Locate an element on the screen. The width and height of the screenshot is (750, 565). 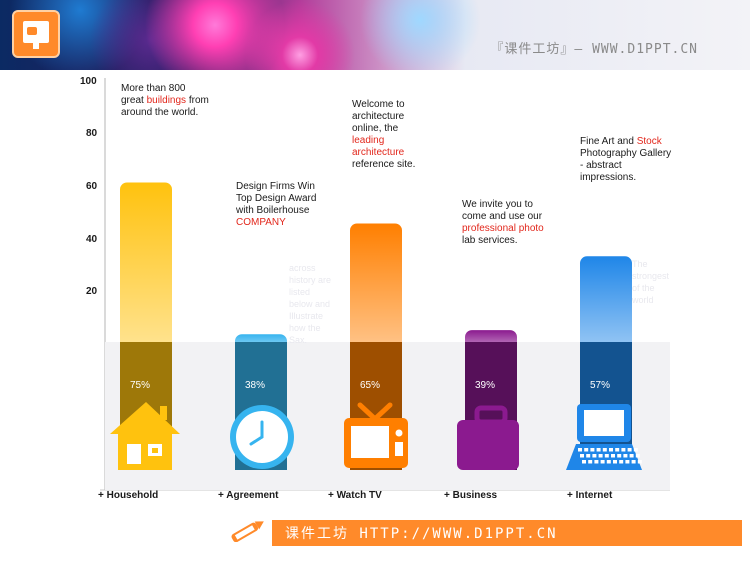
bar-value-label: 65% is located at coordinates (370, 385).